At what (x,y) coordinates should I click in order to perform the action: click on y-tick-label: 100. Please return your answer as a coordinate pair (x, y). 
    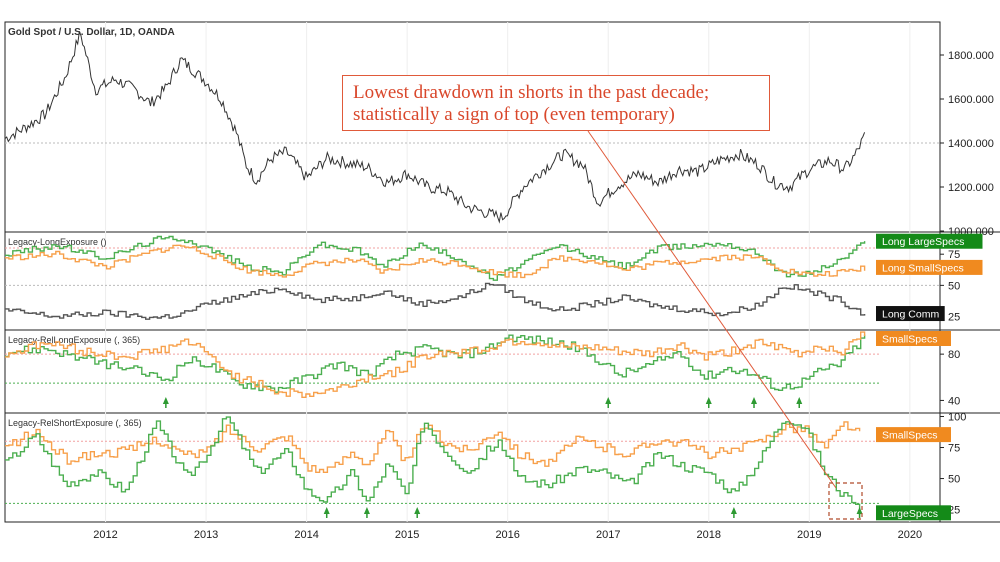
    Looking at the image, I should click on (957, 417).